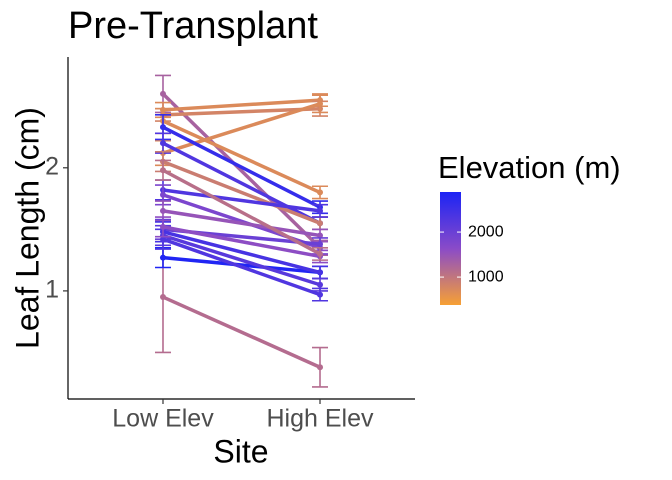  What do you see at coordinates (240, 451) in the screenshot?
I see `x-axis-title: Site` at bounding box center [240, 451].